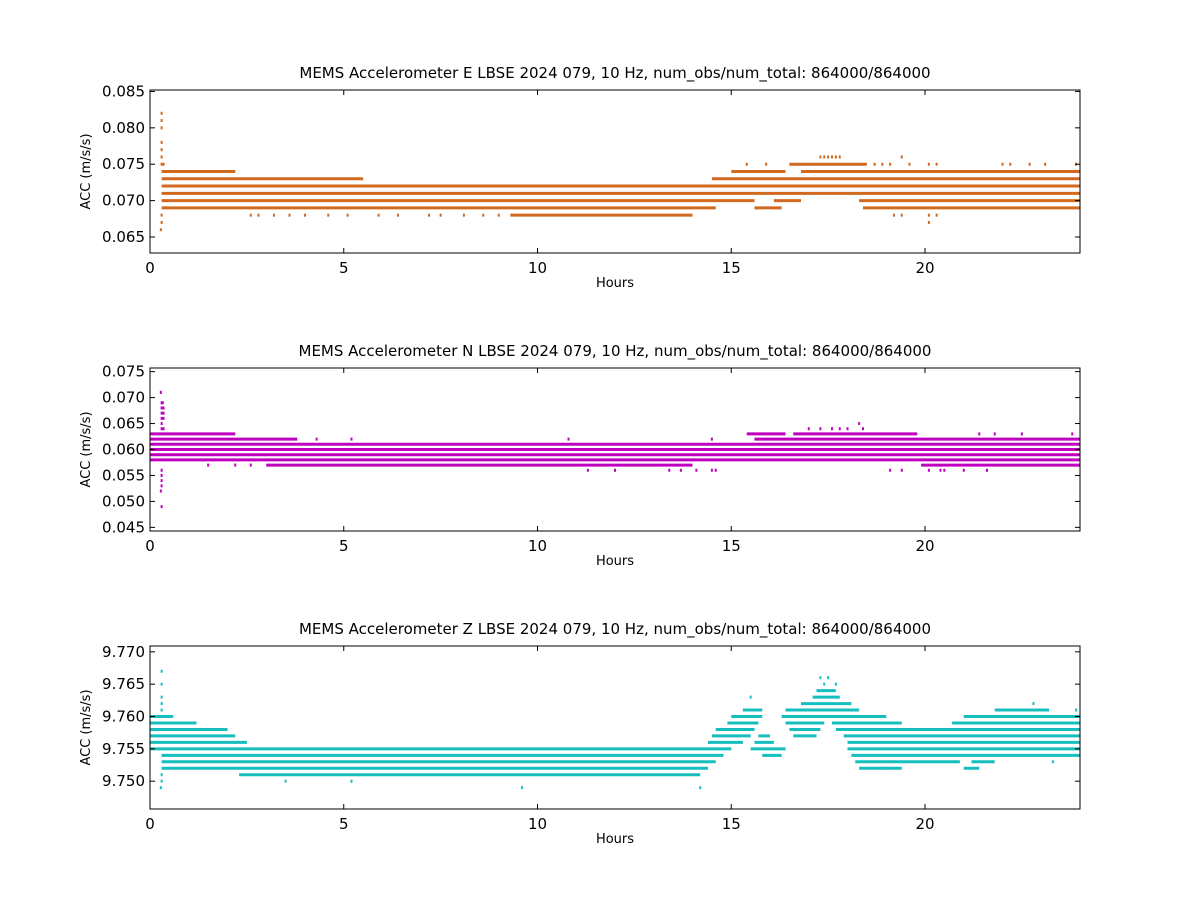  What do you see at coordinates (123, 372) in the screenshot?
I see `y-tick-label: 0.075` at bounding box center [123, 372].